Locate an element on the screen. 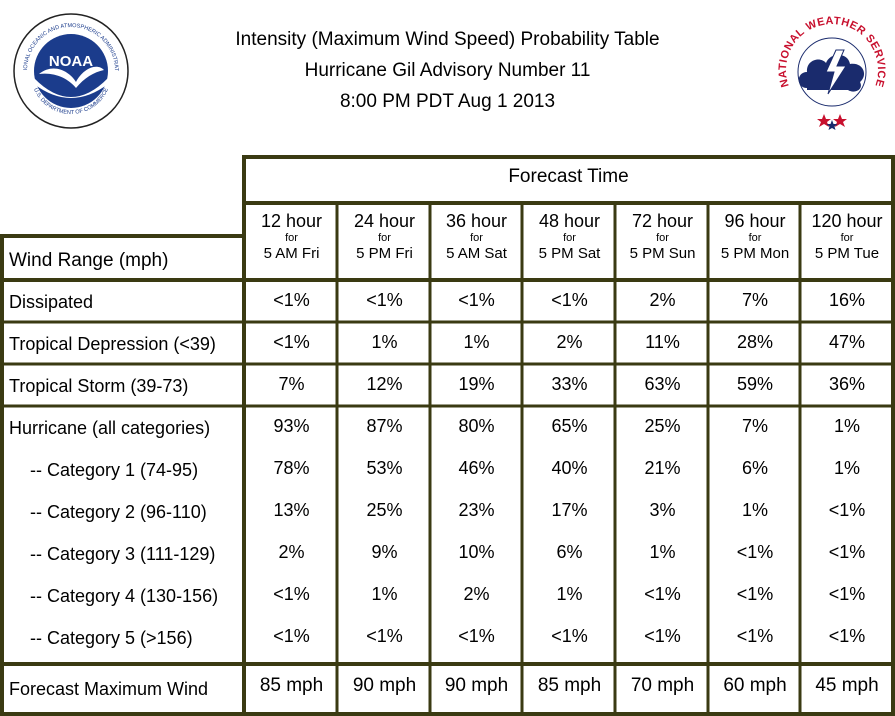 This screenshot has height=716, width=895. probability-cell: 80% is located at coordinates (476, 425).